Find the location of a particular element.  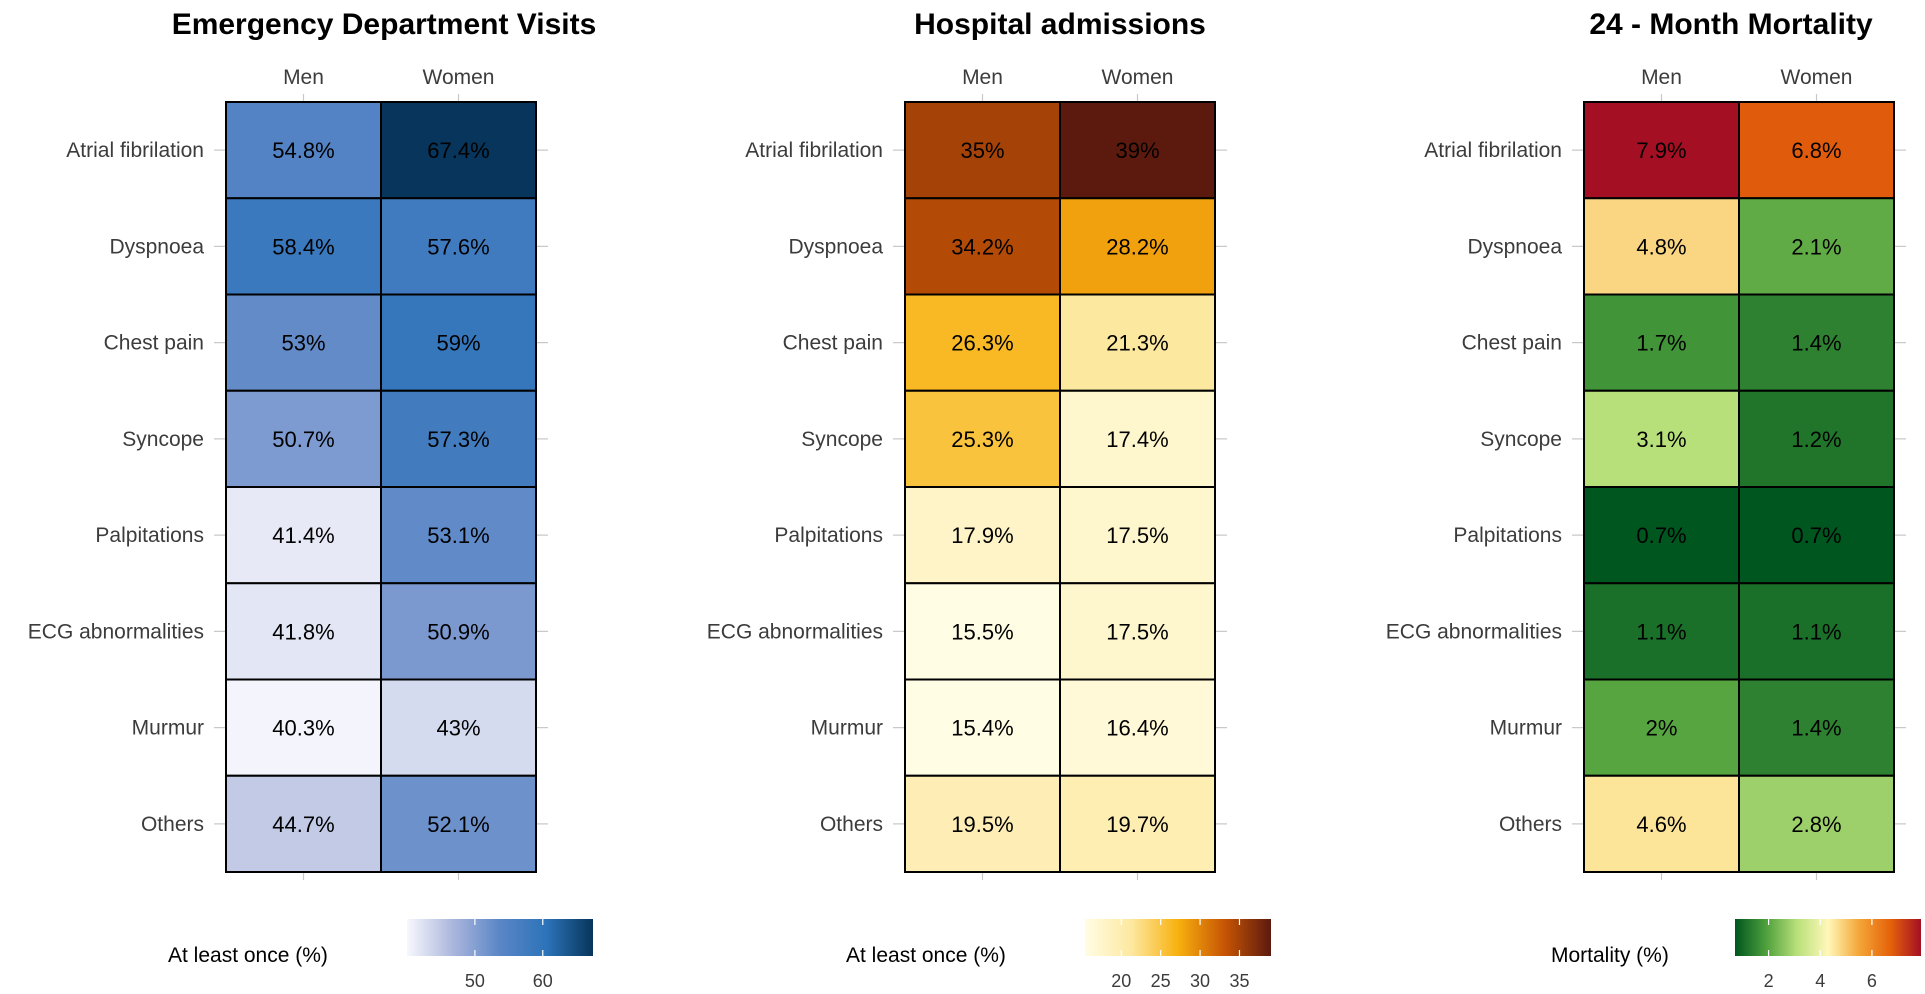

color-legend: Mortality (%) 2 4 6 is located at coordinates (1736, 955).